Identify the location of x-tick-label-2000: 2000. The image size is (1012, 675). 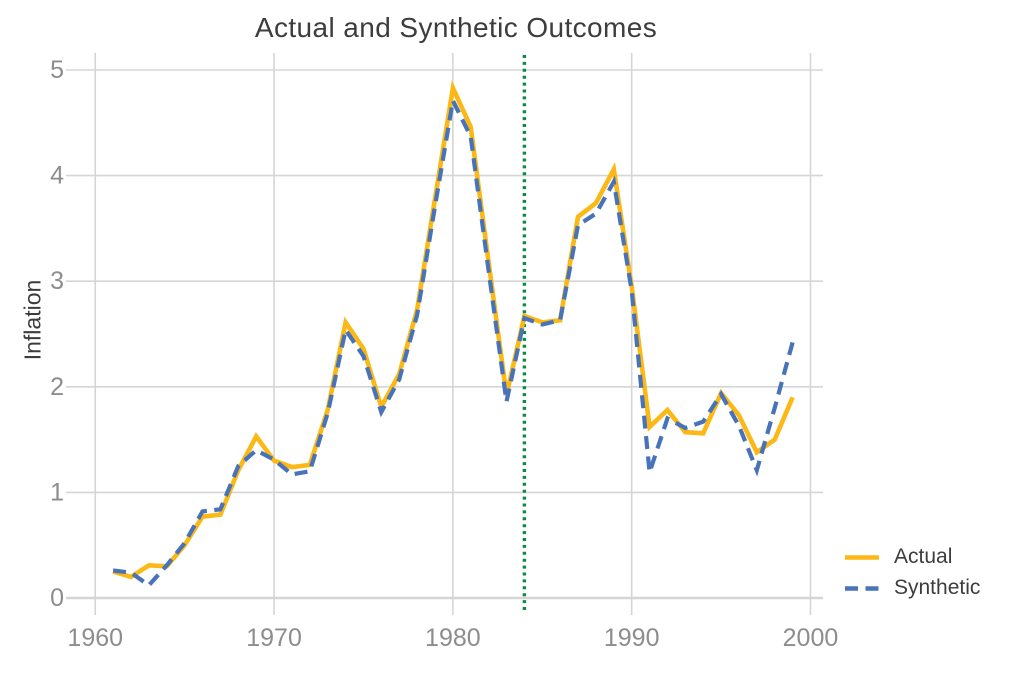
(811, 638).